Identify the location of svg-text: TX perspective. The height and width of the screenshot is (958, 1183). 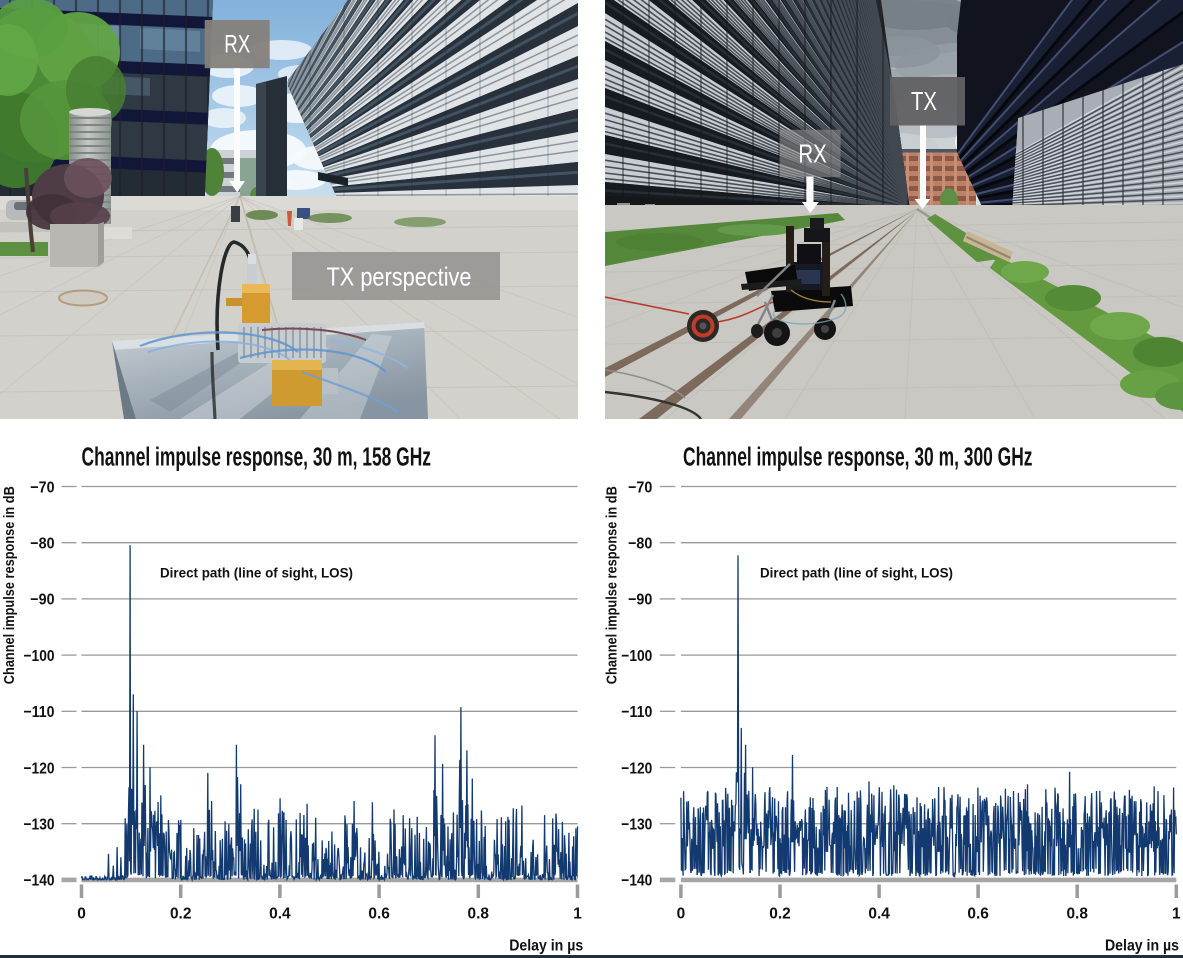
(399, 277).